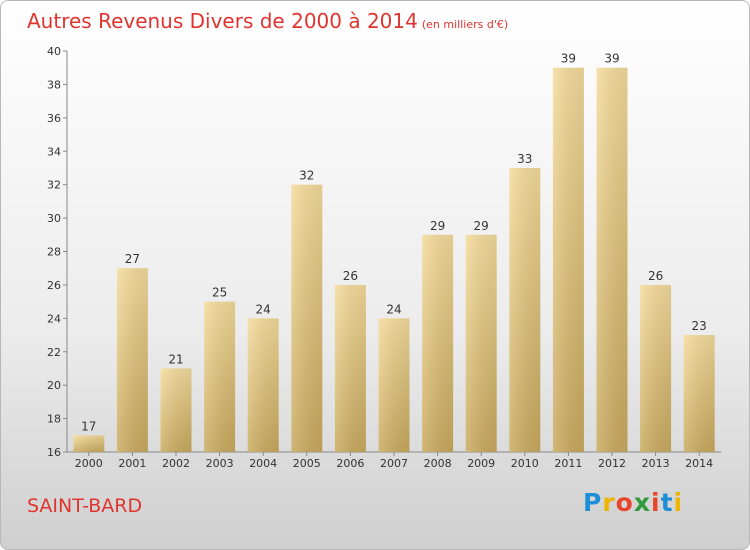 The height and width of the screenshot is (550, 750). What do you see at coordinates (54, 84) in the screenshot?
I see `y-tick-label: 38` at bounding box center [54, 84].